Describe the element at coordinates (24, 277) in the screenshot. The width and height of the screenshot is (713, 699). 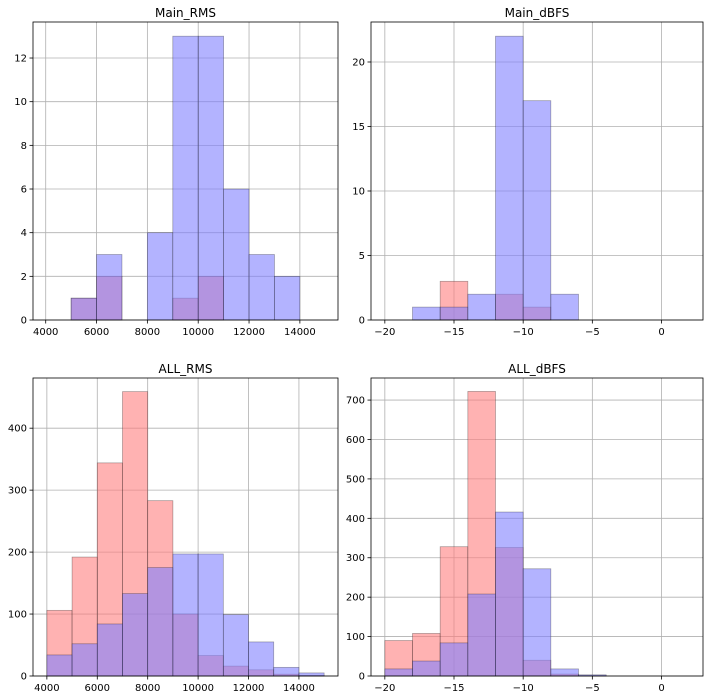
I see `y-tick-label: 2` at that location.